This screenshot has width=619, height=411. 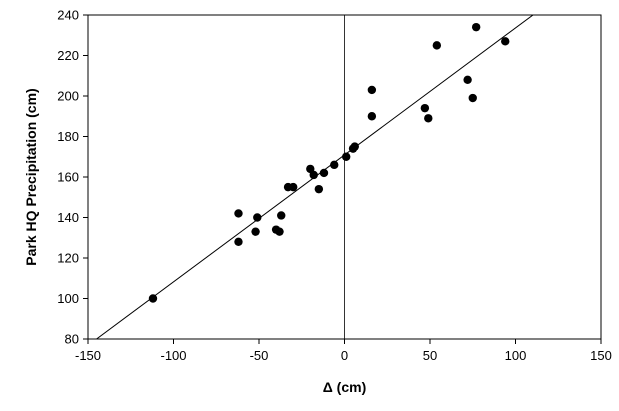 I want to click on y-tick-label: 80, so click(x=72, y=339).